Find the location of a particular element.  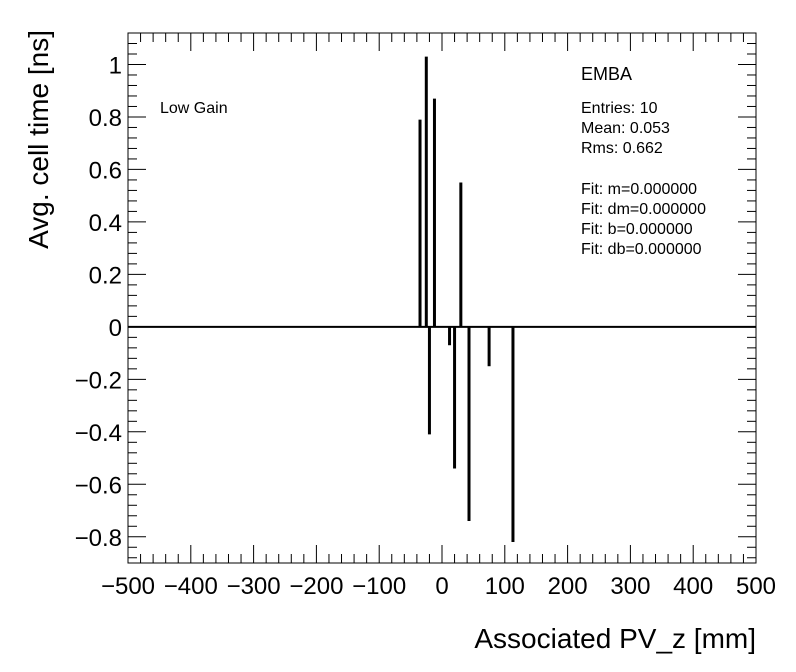

x-tick-label: 100 is located at coordinates (505, 586).